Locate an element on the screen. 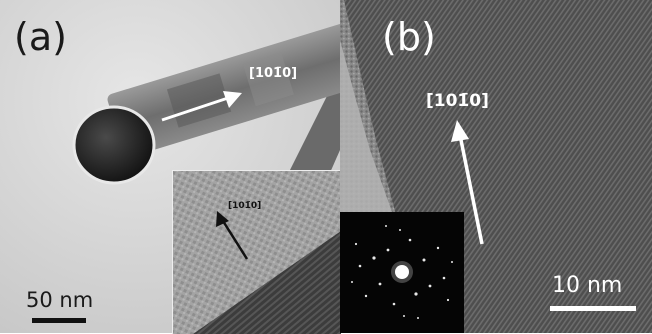  panel-b-direction-label: [101̄0] is located at coordinates (457, 101).